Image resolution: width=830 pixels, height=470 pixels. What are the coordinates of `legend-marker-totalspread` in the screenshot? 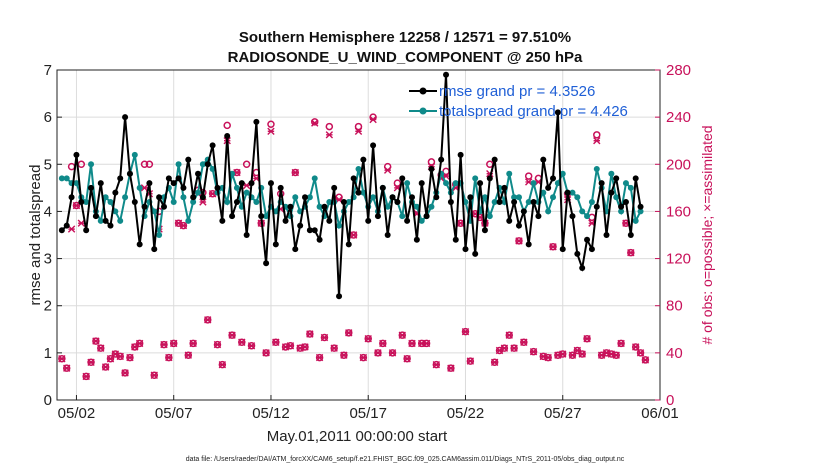 It's located at (423, 111).